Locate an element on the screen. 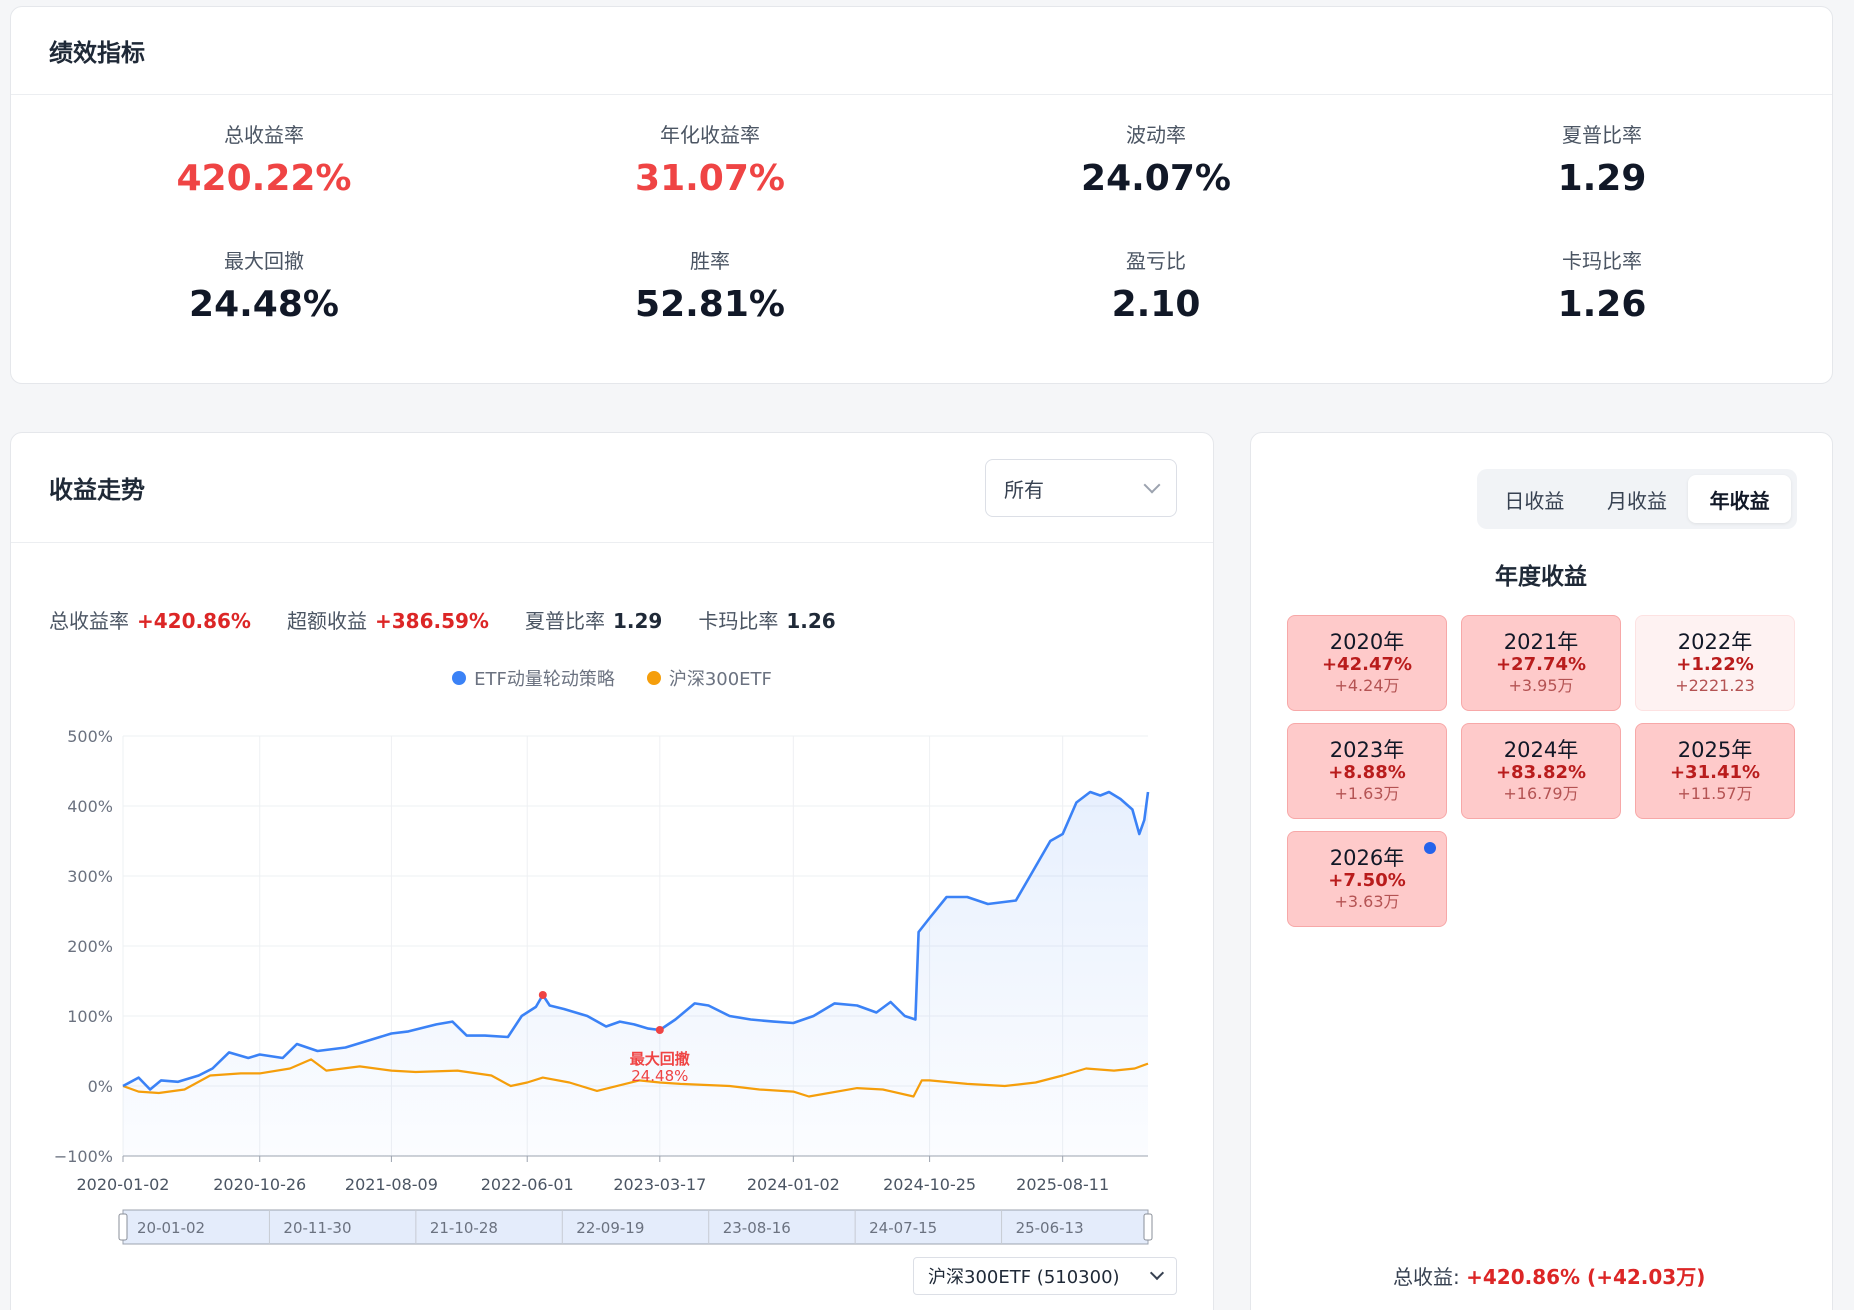  x-tick-label: 2023-03-17 is located at coordinates (659, 1184).